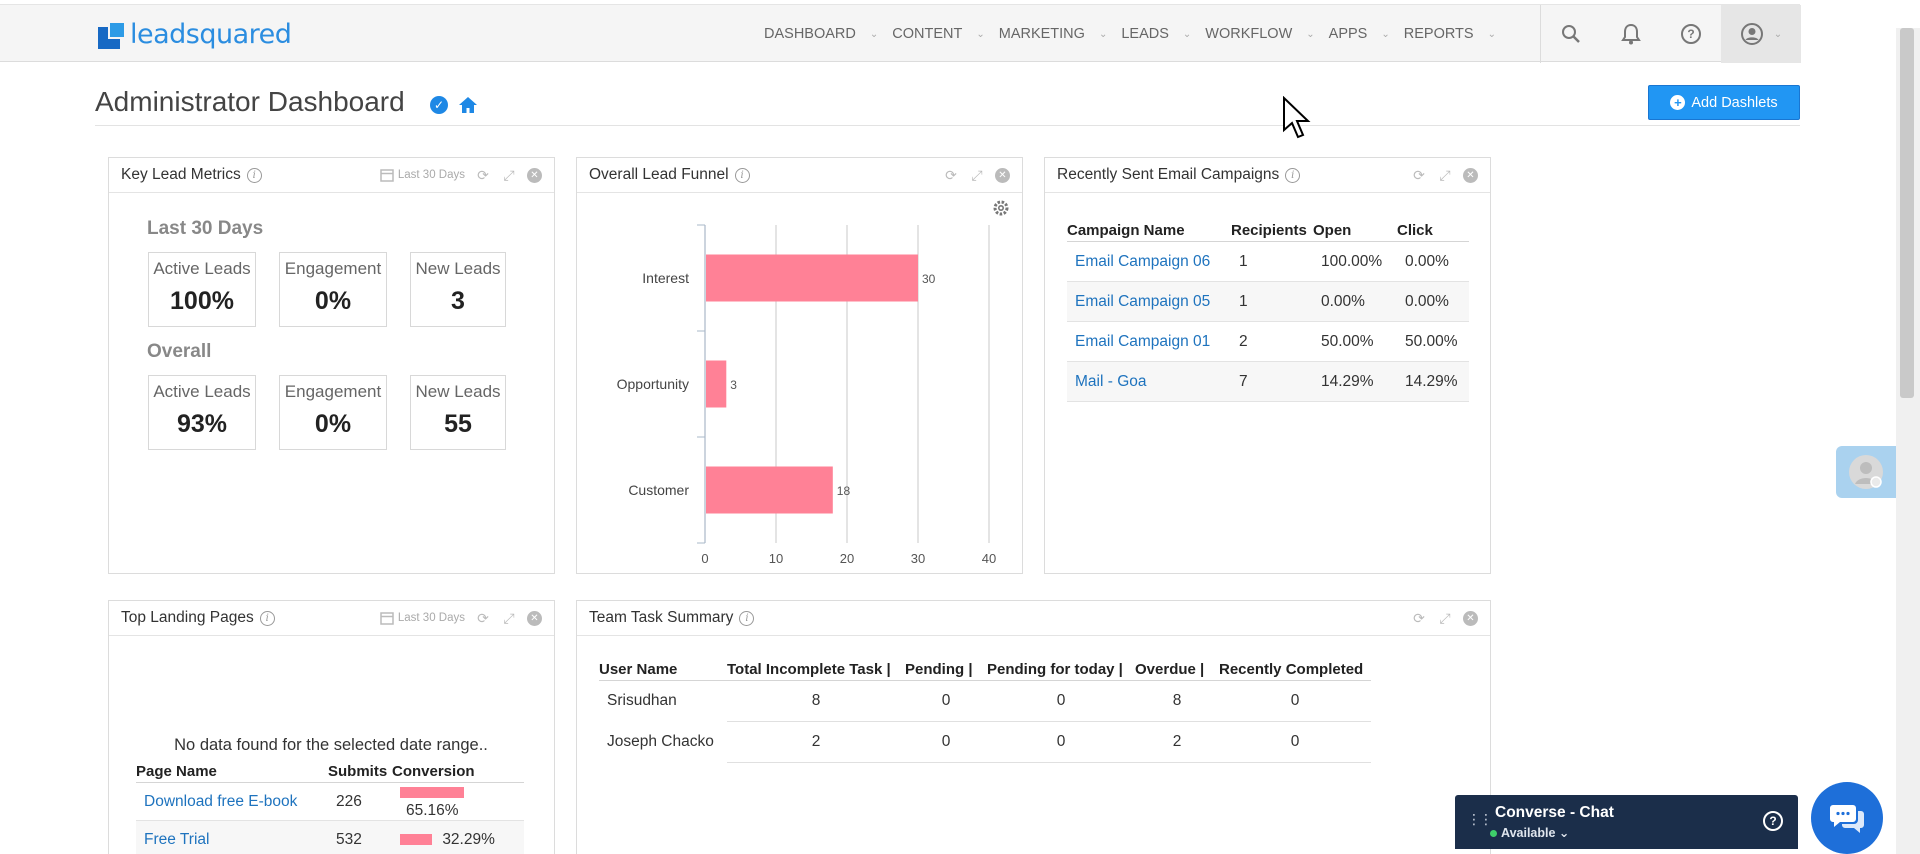 This screenshot has height=854, width=1920. Describe the element at coordinates (458, 837) in the screenshot. I see `conversion-cell: 32.29%` at that location.